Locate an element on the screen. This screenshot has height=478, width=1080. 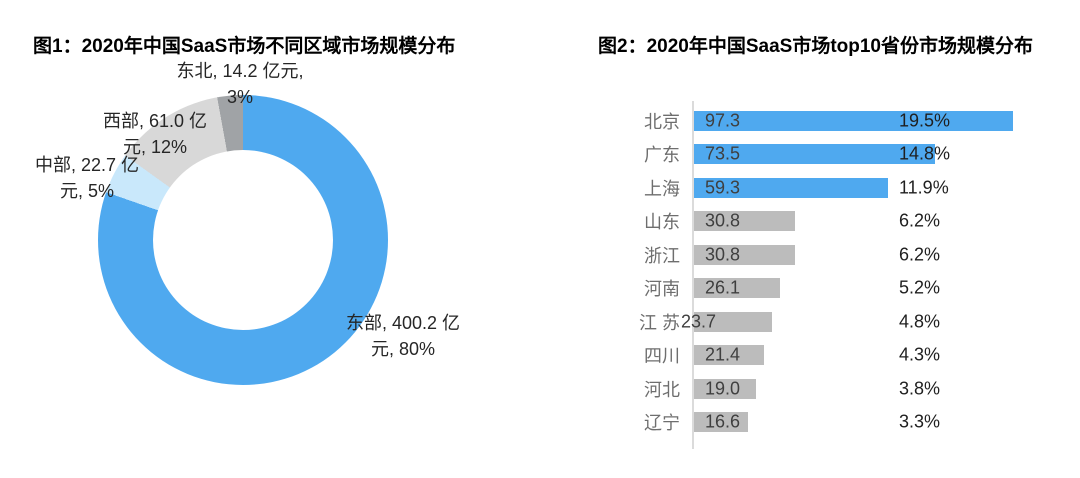
bar-row: 山东 30.8 6.2% is located at coordinates (833, 222).